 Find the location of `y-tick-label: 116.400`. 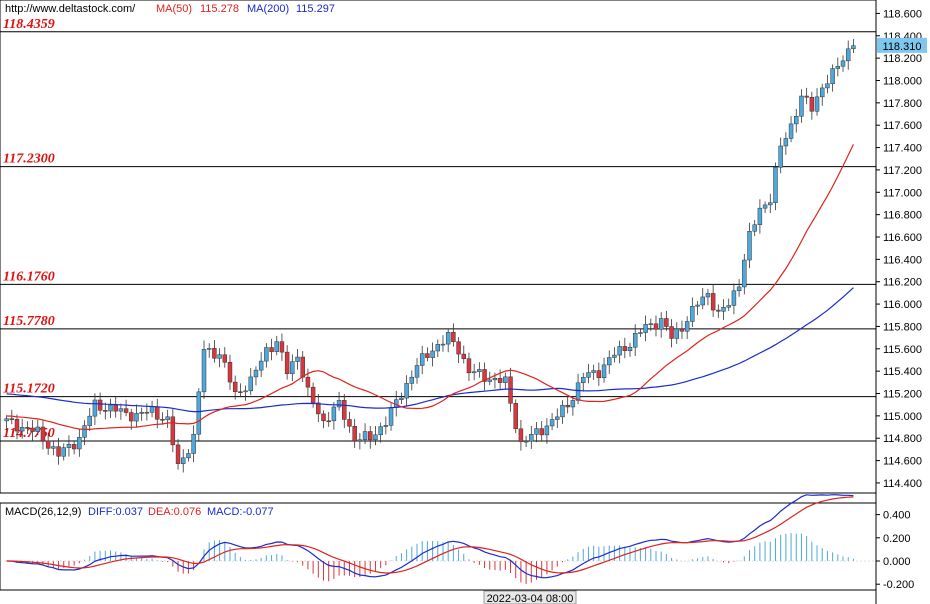

y-tick-label: 116.400 is located at coordinates (902, 260).